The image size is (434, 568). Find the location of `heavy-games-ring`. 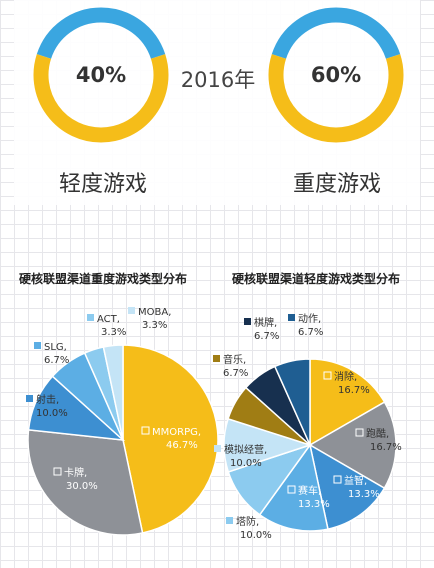

heavy-games-ring is located at coordinates (336, 75).